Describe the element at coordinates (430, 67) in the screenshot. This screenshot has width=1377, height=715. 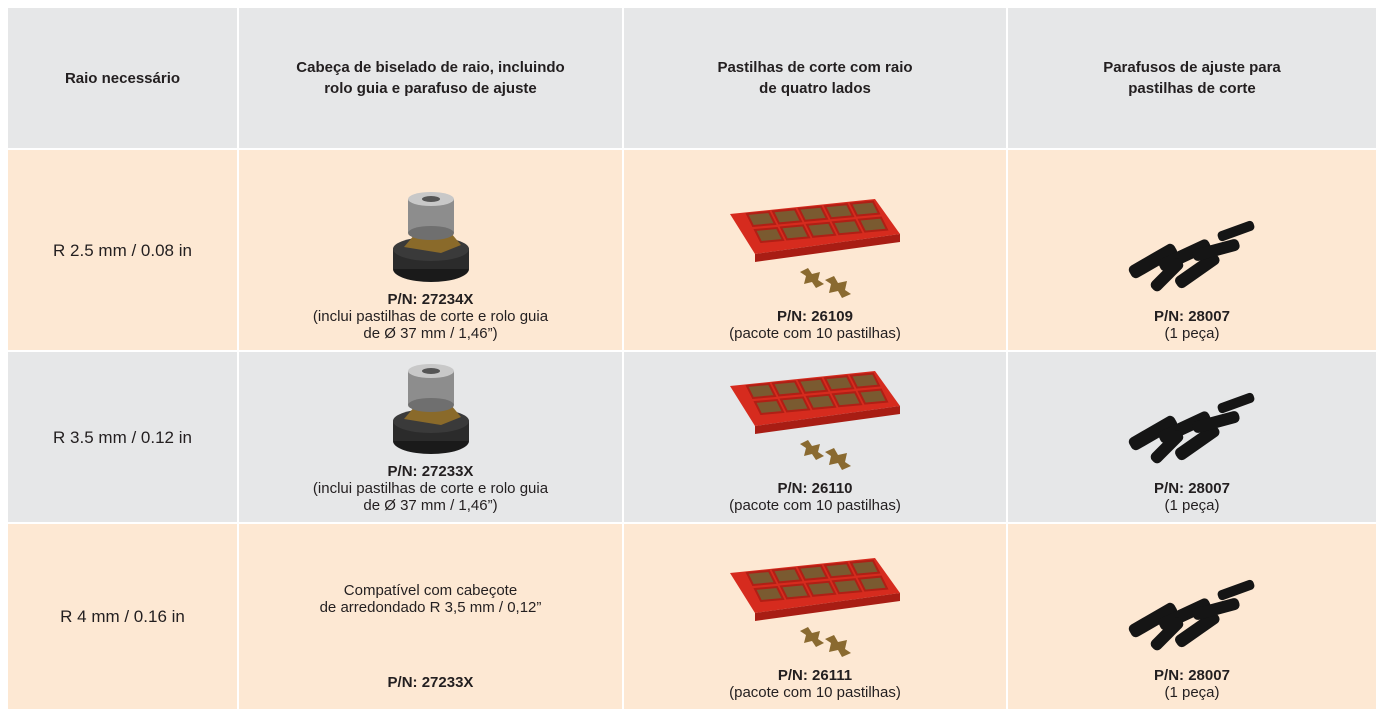
I see `header-text: Cabeça de biselado de raio, incluindo` at that location.